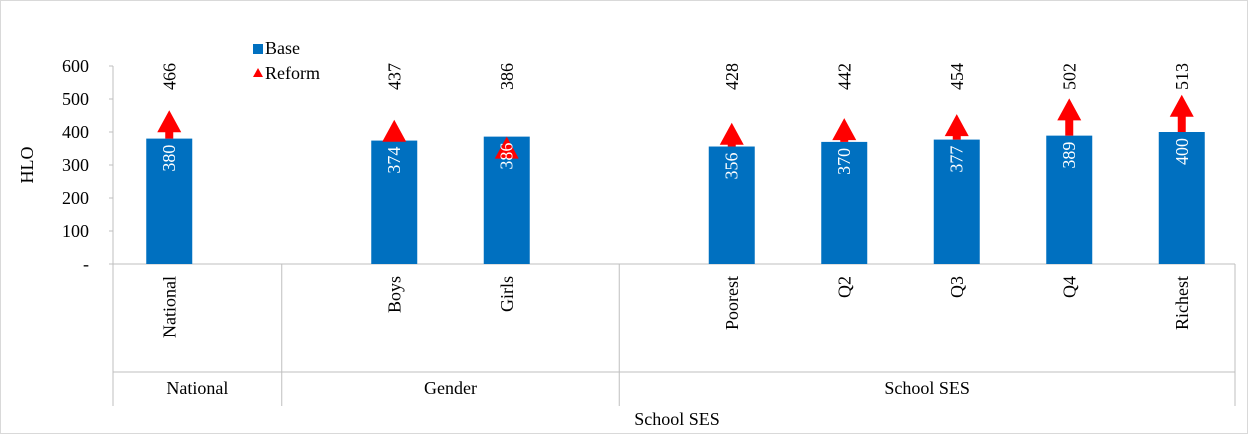 The image size is (1248, 438). What do you see at coordinates (1069, 155) in the screenshot?
I see `base-value-label: 389` at bounding box center [1069, 155].